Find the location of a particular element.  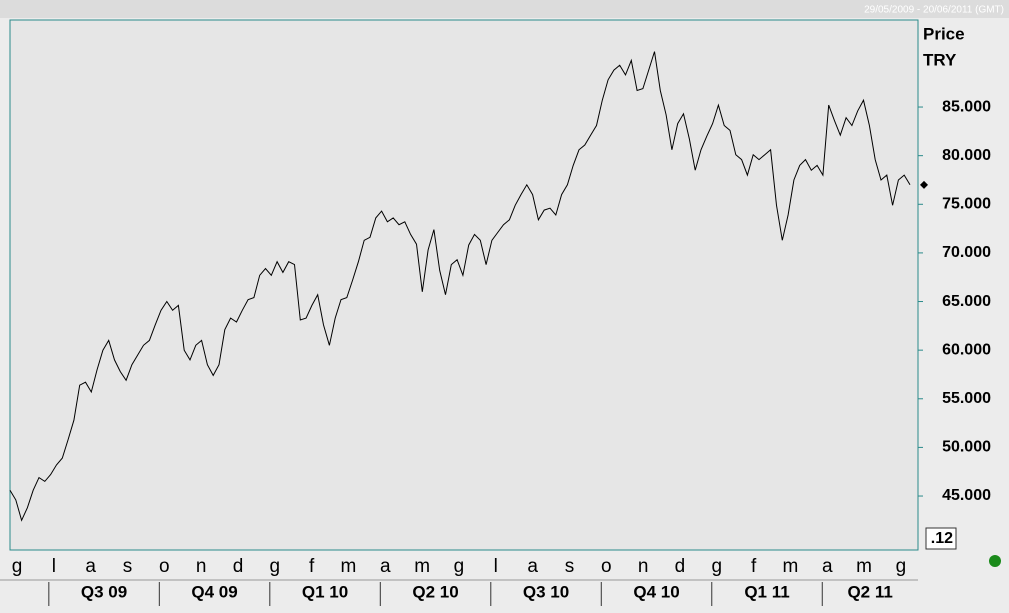

quarter-label: Q1 10 is located at coordinates (325, 591).